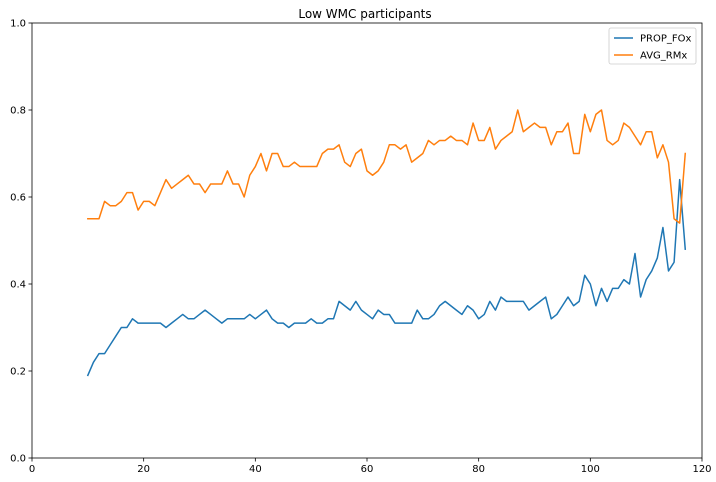 Image resolution: width=716 pixels, height=482 pixels. What do you see at coordinates (367, 469) in the screenshot?
I see `x-tick-label: 60` at bounding box center [367, 469].